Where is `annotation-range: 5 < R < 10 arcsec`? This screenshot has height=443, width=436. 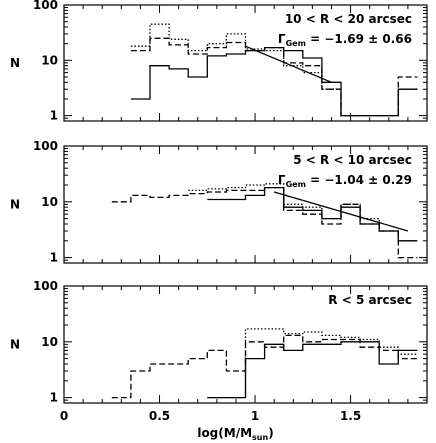
annotation-range: 5 < R < 10 arcsec is located at coordinates (352, 160).